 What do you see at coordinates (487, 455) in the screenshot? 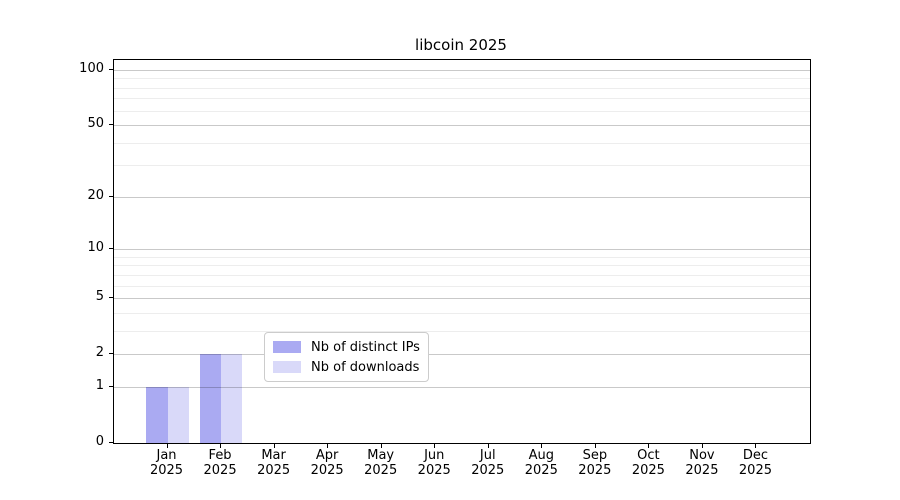
I see `month-label: Jul` at bounding box center [487, 455].